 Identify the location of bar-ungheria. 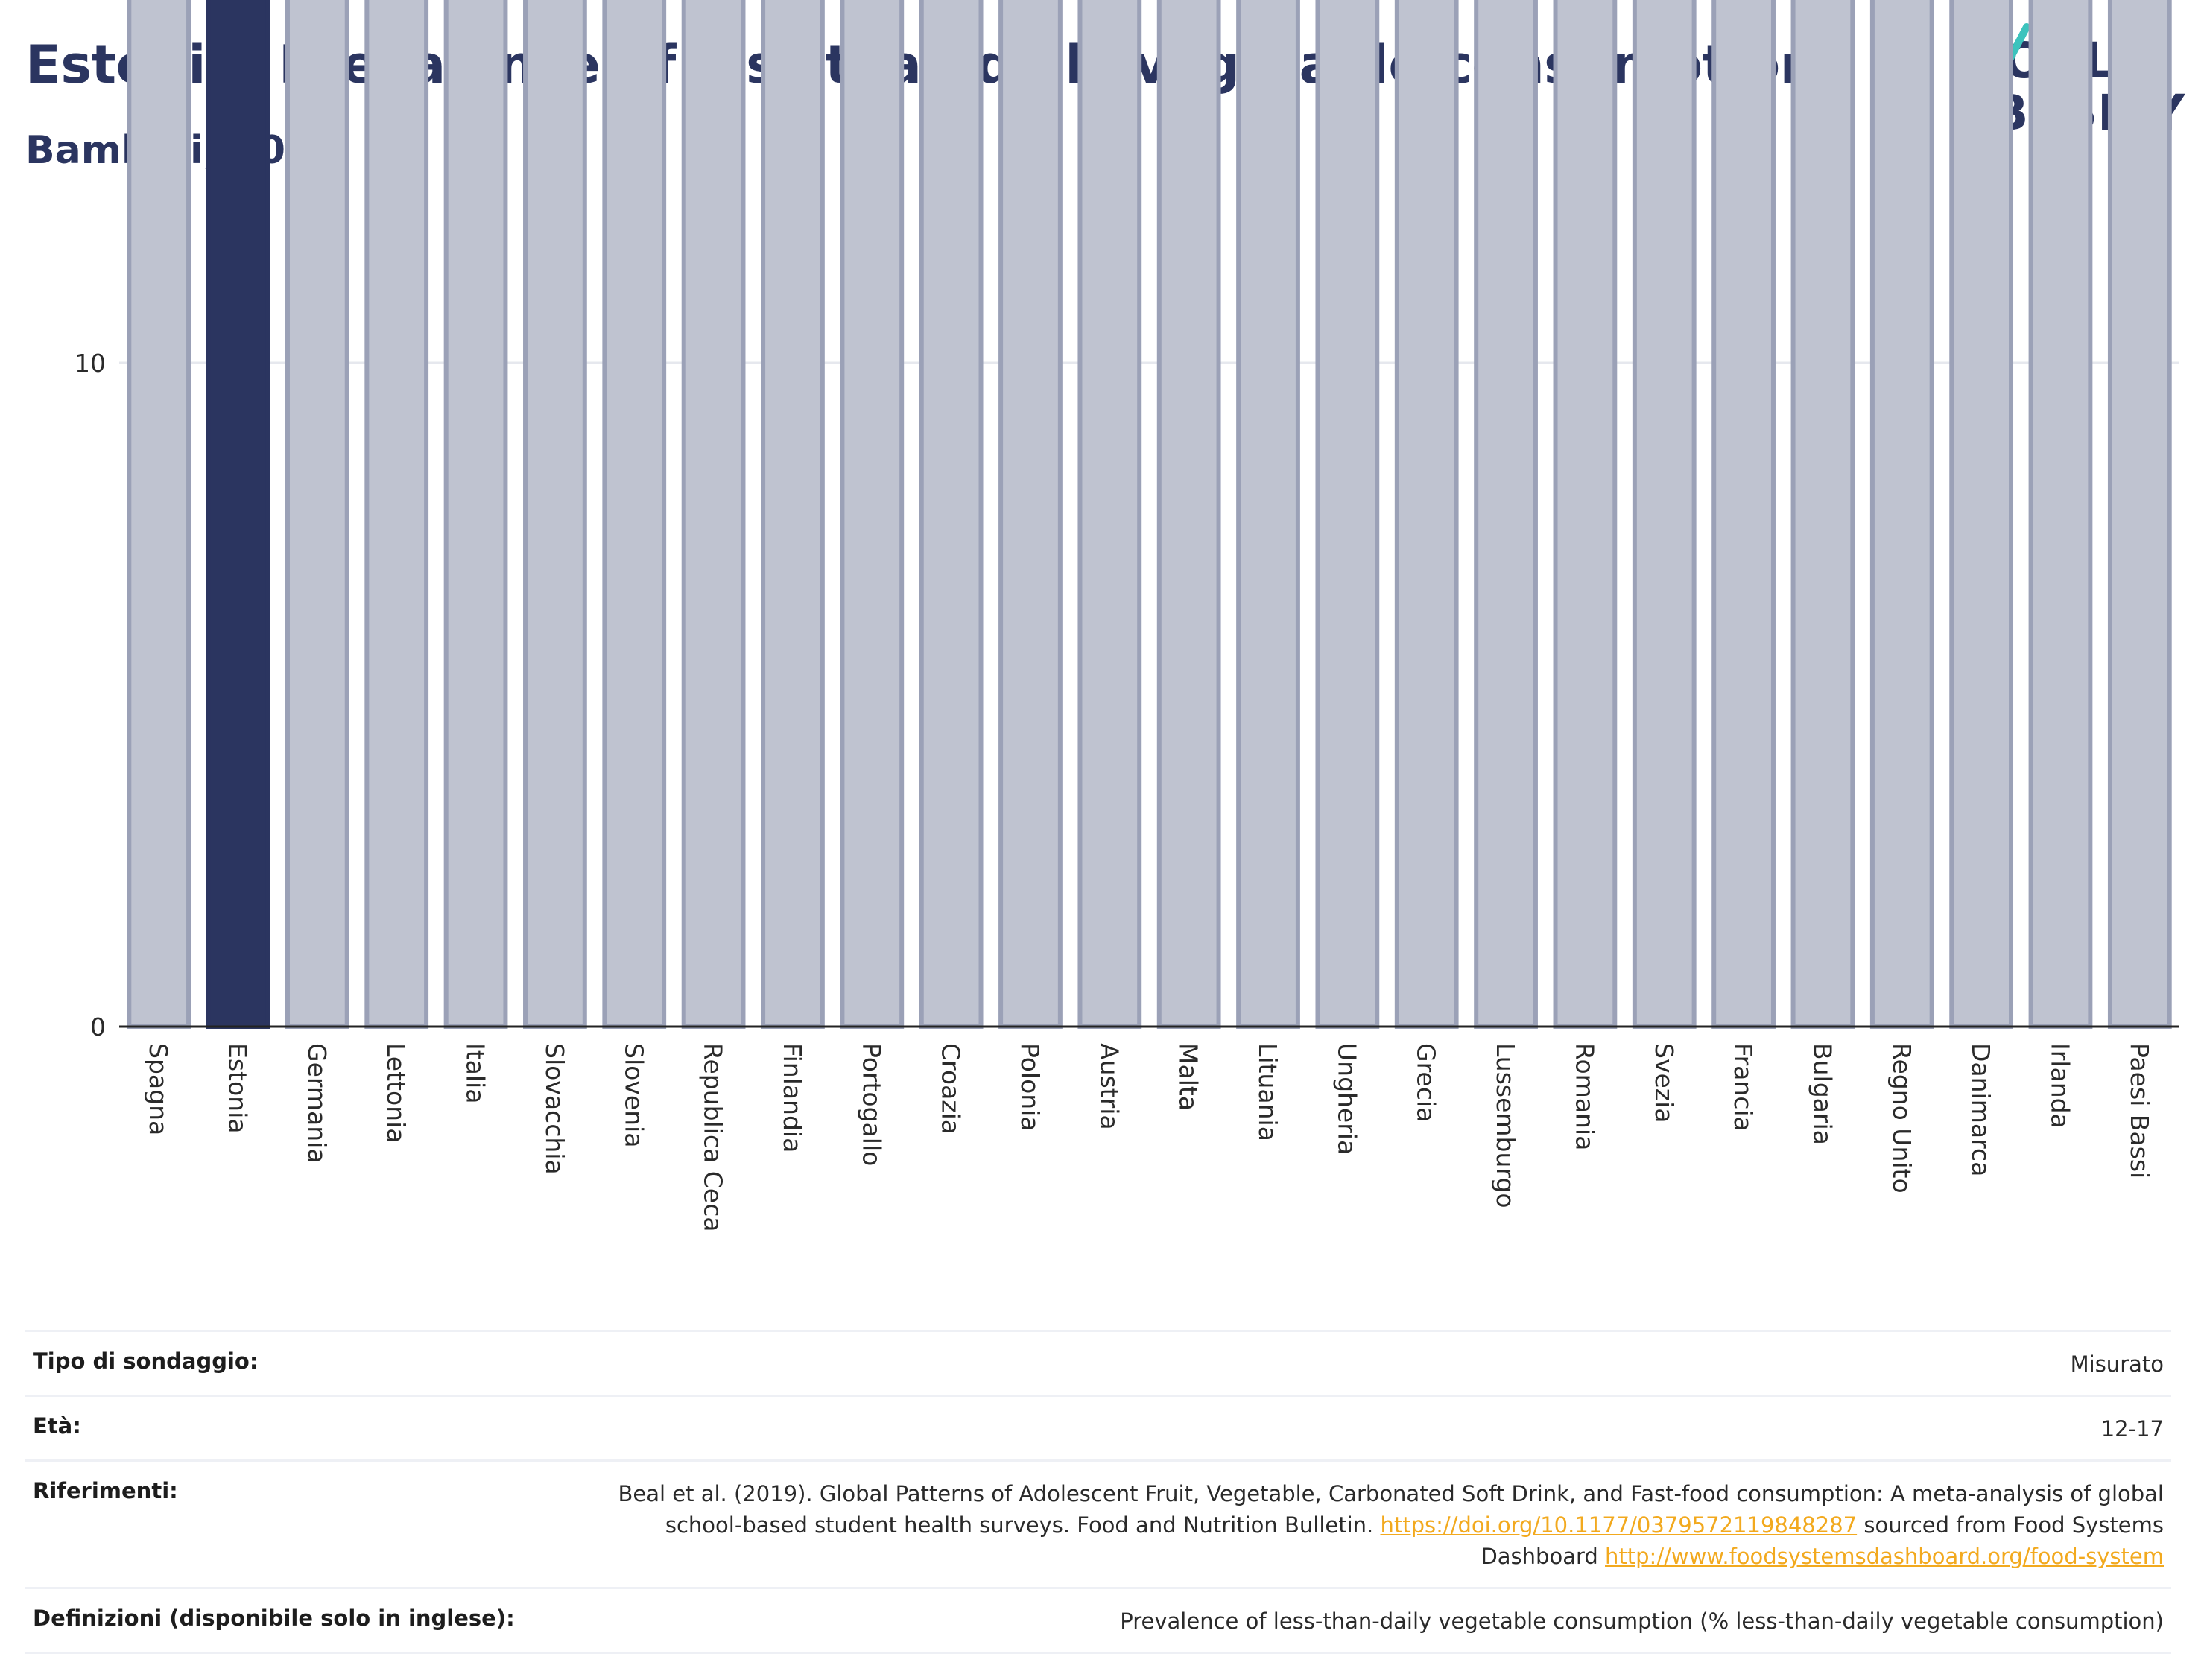
(1347, 514).